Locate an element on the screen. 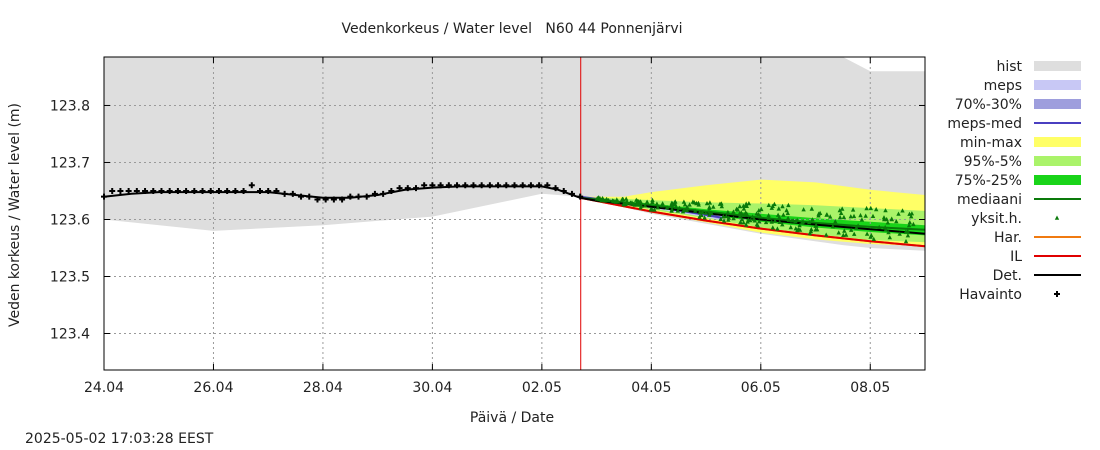 The image size is (1100, 450). legend-label-meps_med: meps-med is located at coordinates (984, 124).